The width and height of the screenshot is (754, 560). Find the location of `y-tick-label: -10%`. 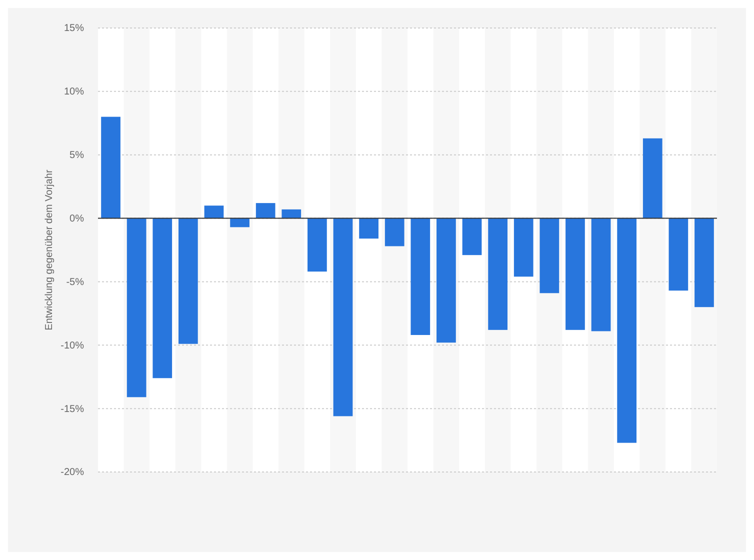

y-tick-label: -10% is located at coordinates (72, 346).